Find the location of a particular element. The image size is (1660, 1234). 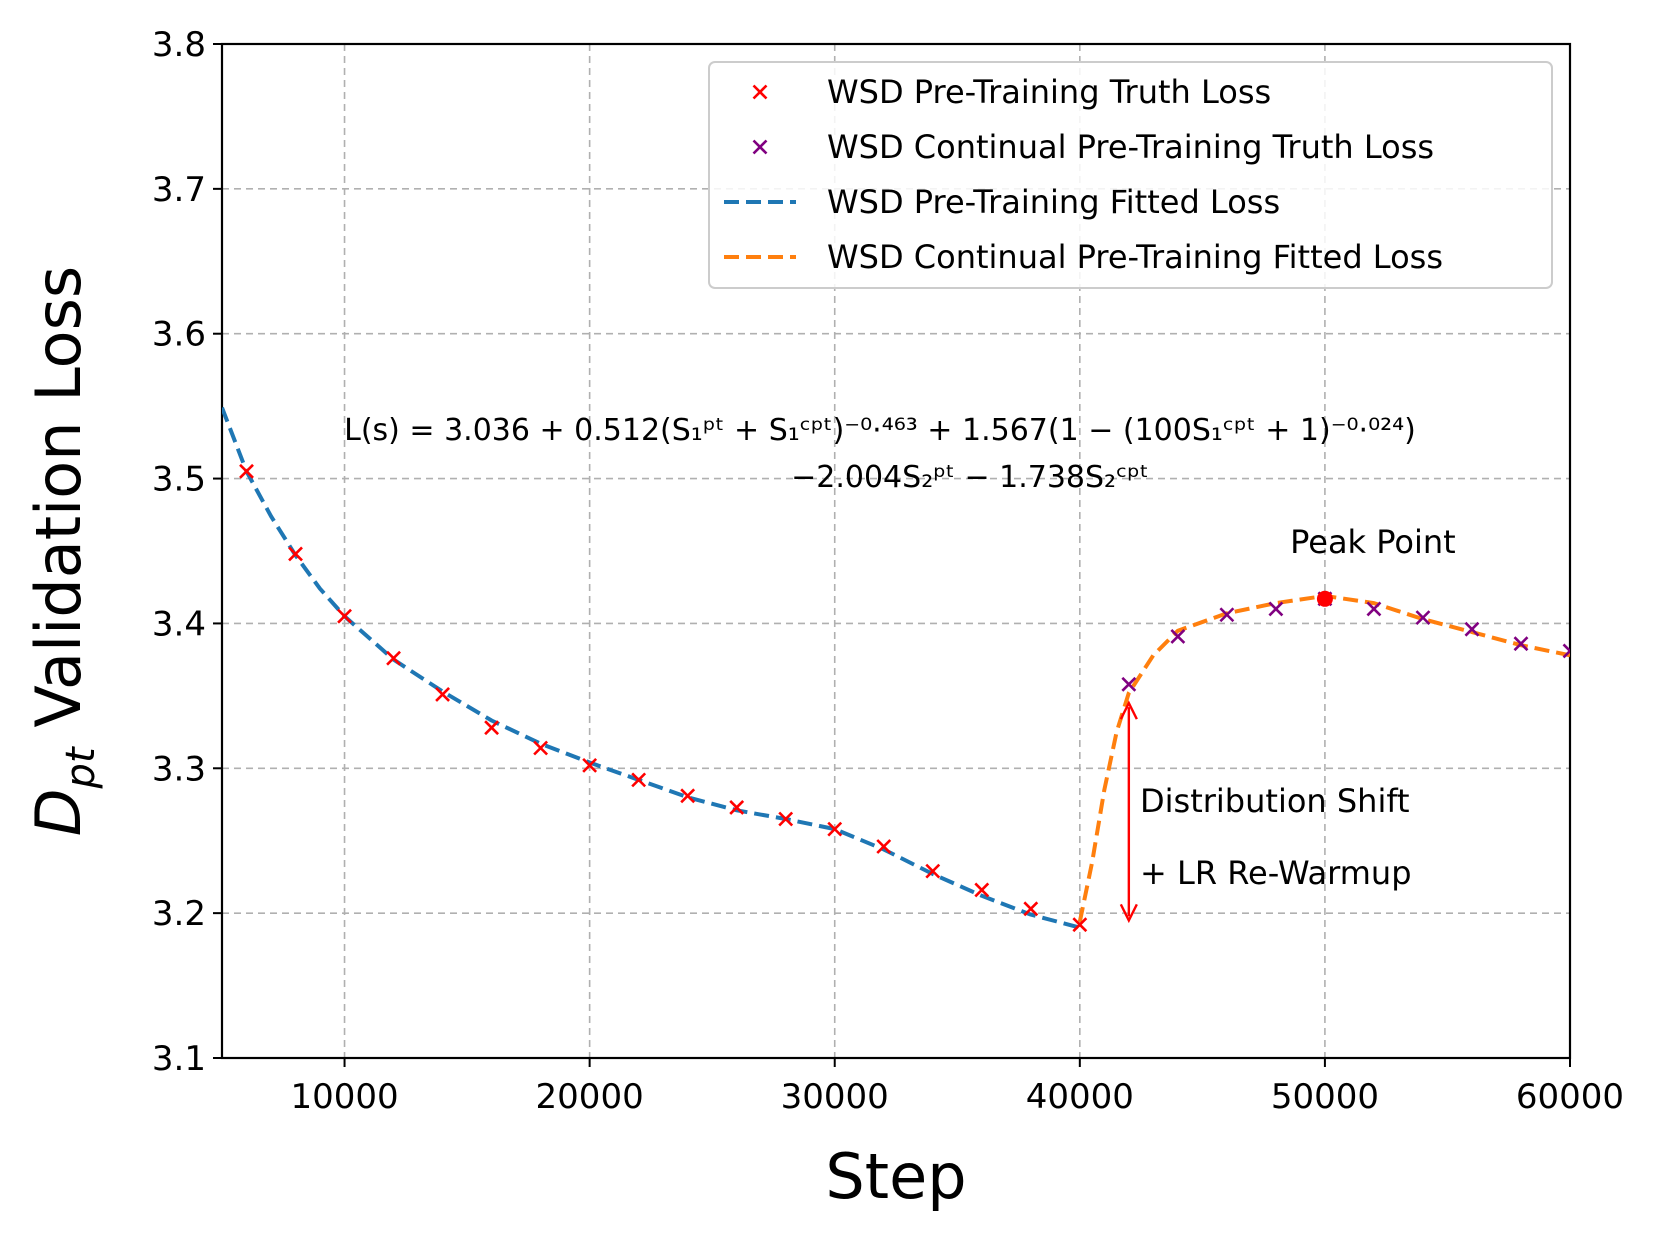

legend-label: WSD Continual Pre-Training Truth Loss is located at coordinates (1130, 147).